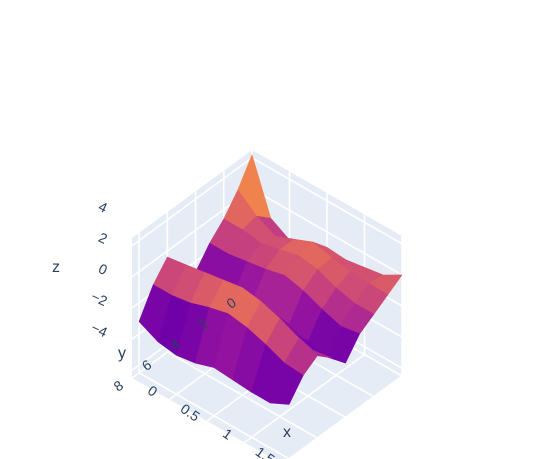  I want to click on z-tick-label: 0, so click(103, 269).